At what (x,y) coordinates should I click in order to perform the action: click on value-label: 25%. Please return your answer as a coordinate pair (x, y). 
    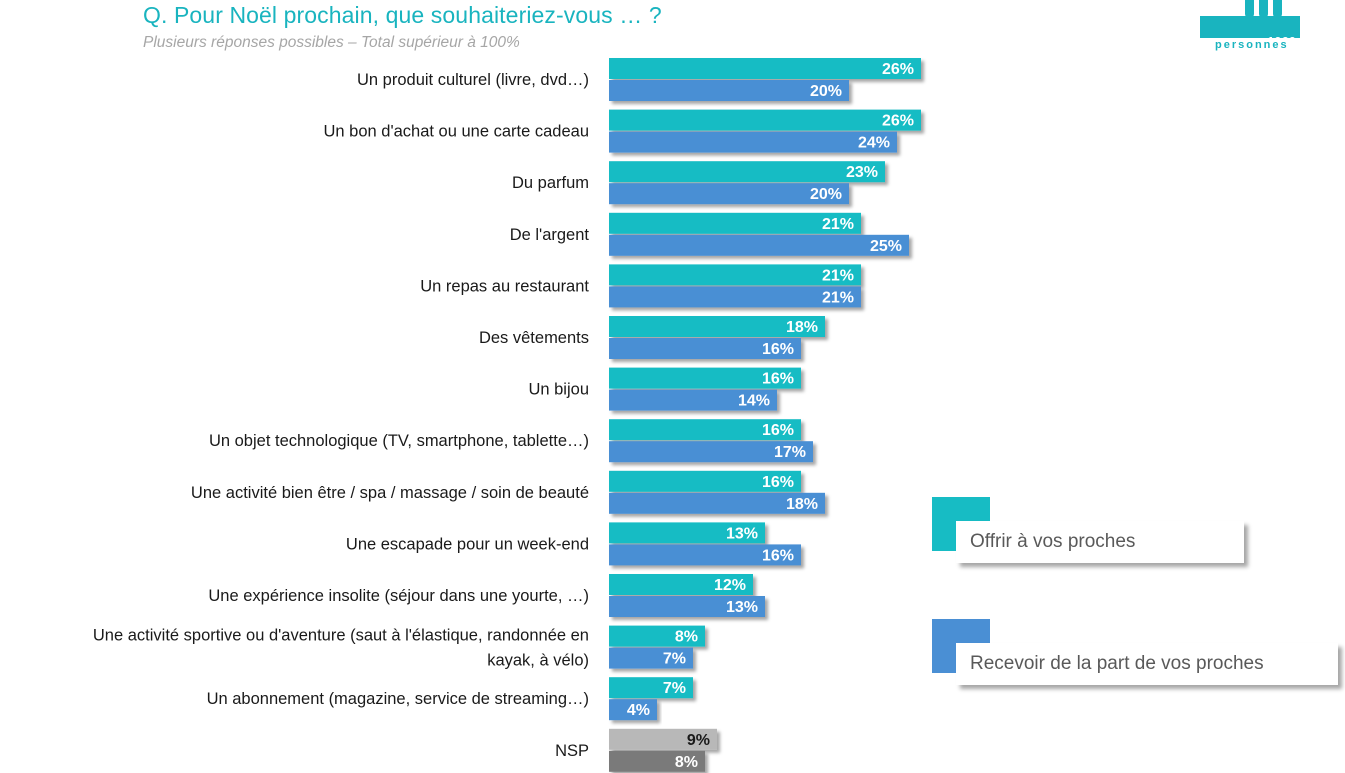
    Looking at the image, I should click on (886, 246).